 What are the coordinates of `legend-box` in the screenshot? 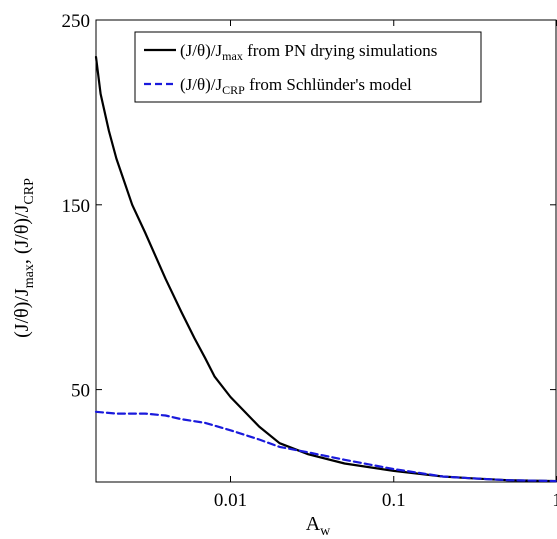 It's located at (308, 67).